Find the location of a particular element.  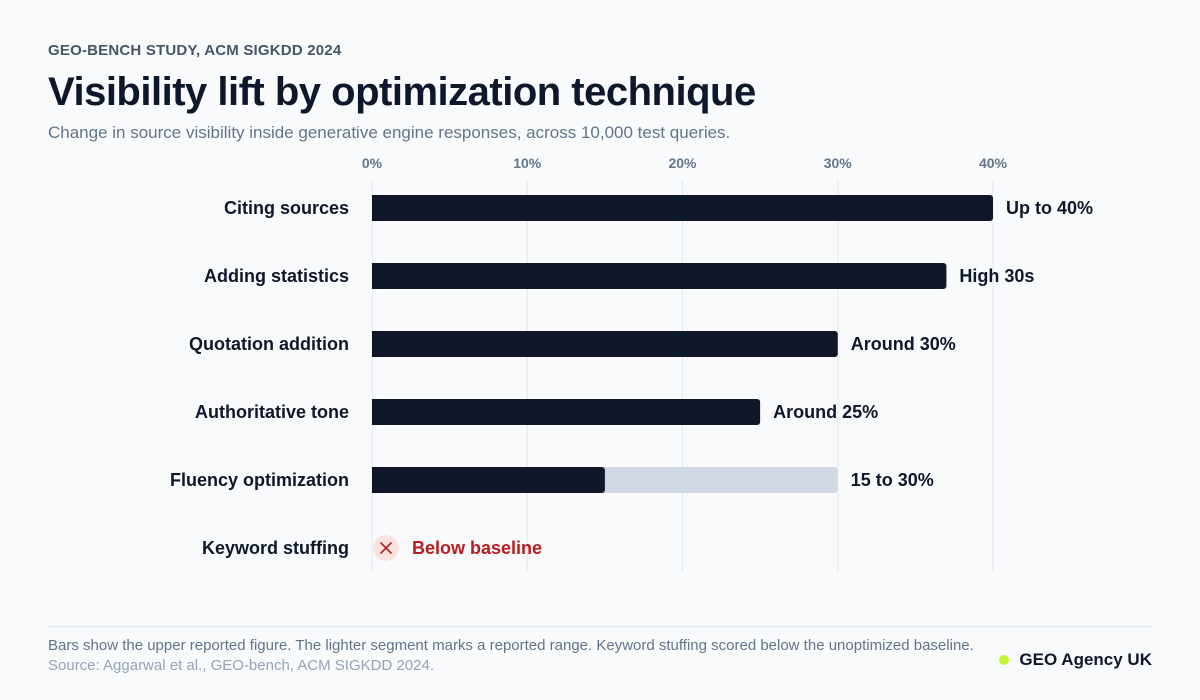

category-label: Citing sources is located at coordinates (286, 208).